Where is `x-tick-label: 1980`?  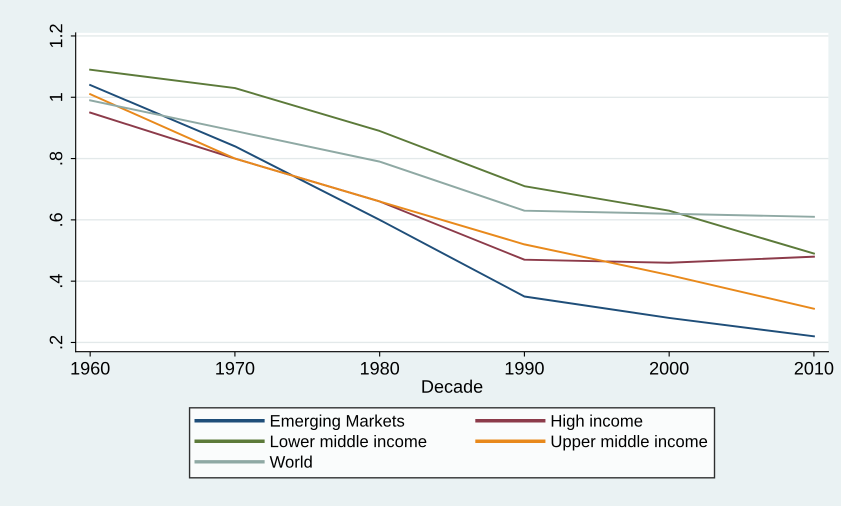
x-tick-label: 1980 is located at coordinates (380, 368).